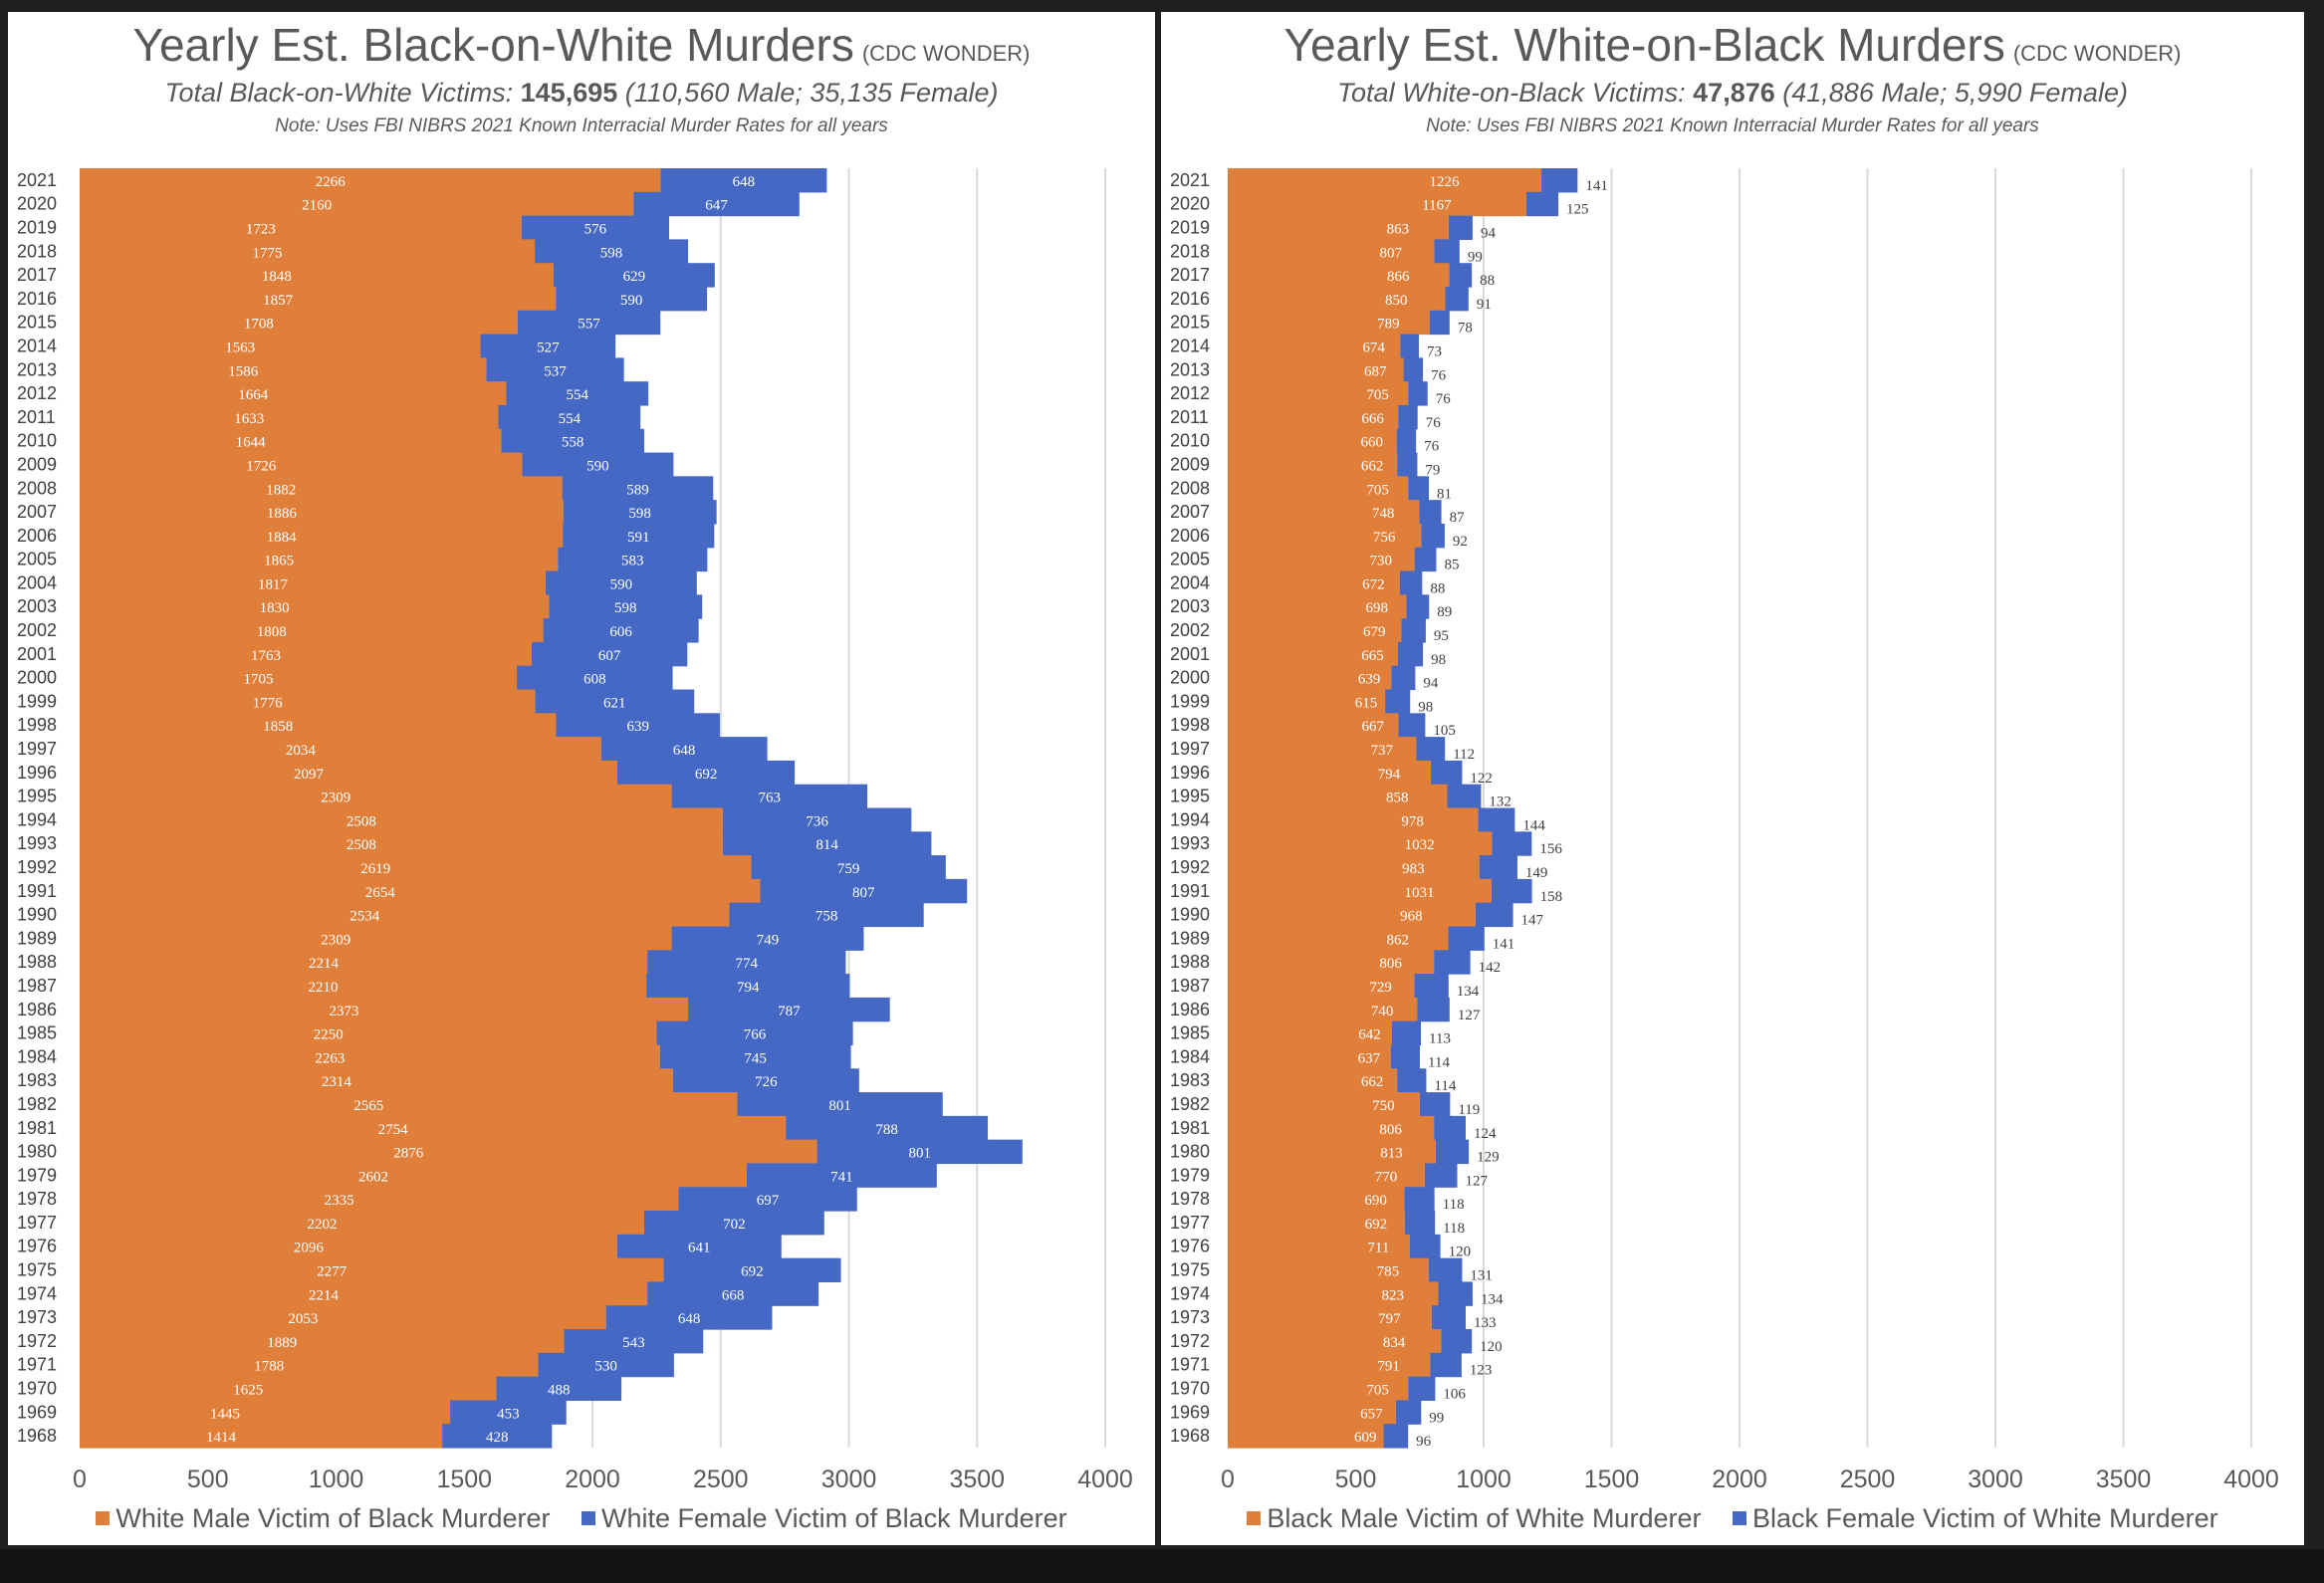 The height and width of the screenshot is (1583, 2324). What do you see at coordinates (1371, 1414) in the screenshot?
I see `male-value-label: 657` at bounding box center [1371, 1414].